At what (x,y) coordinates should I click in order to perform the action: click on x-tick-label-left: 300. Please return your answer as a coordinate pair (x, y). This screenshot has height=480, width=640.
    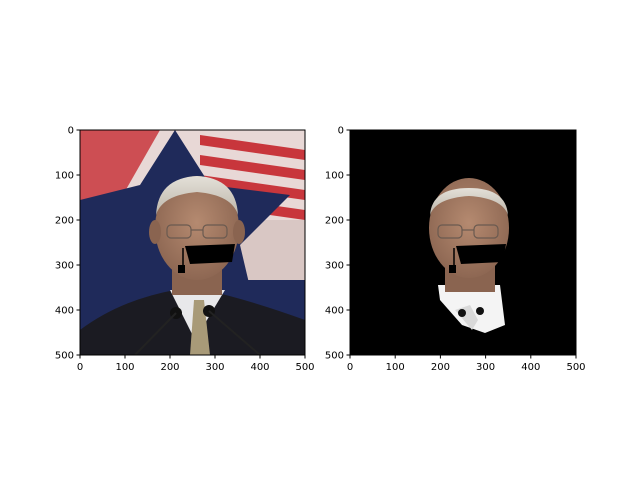
    Looking at the image, I should click on (214, 367).